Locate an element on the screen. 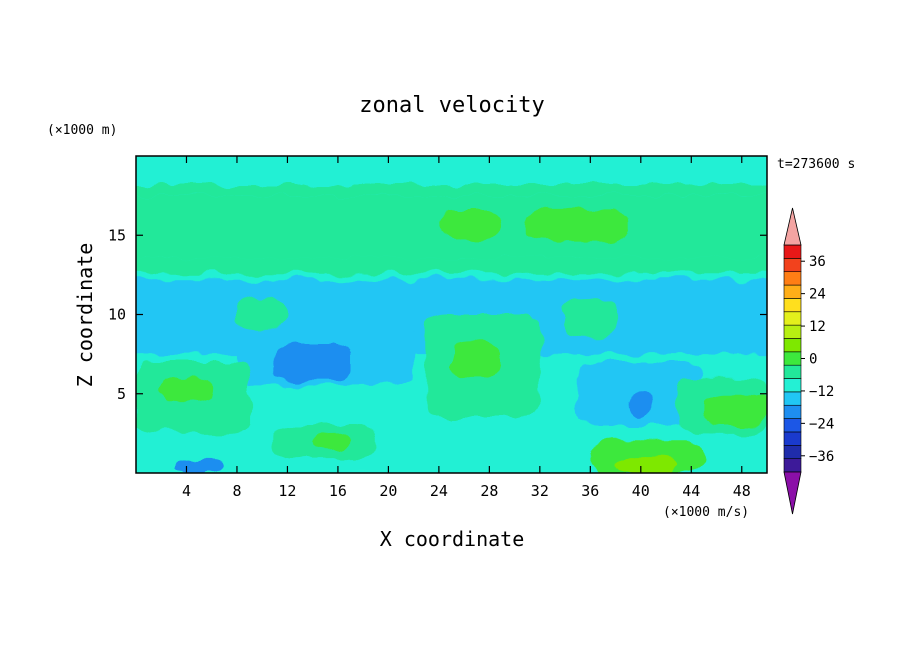  colorbar-under-triangle is located at coordinates (792, 493).